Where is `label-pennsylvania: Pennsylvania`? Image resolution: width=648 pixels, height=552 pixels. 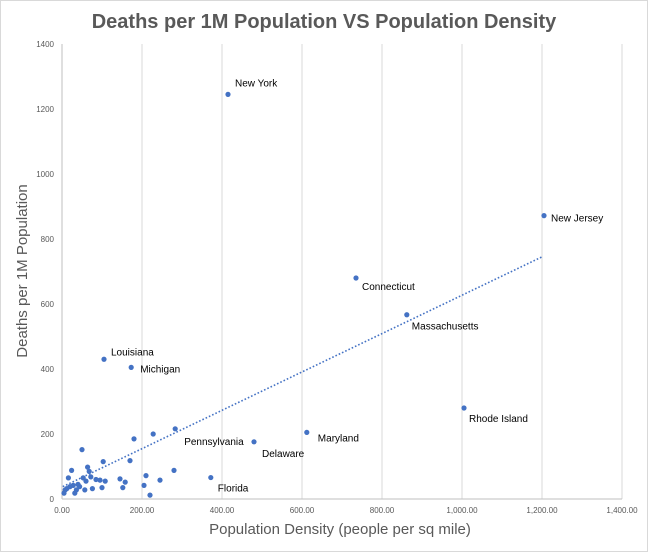
label-pennsylvania: Pennsylvania is located at coordinates (214, 442).